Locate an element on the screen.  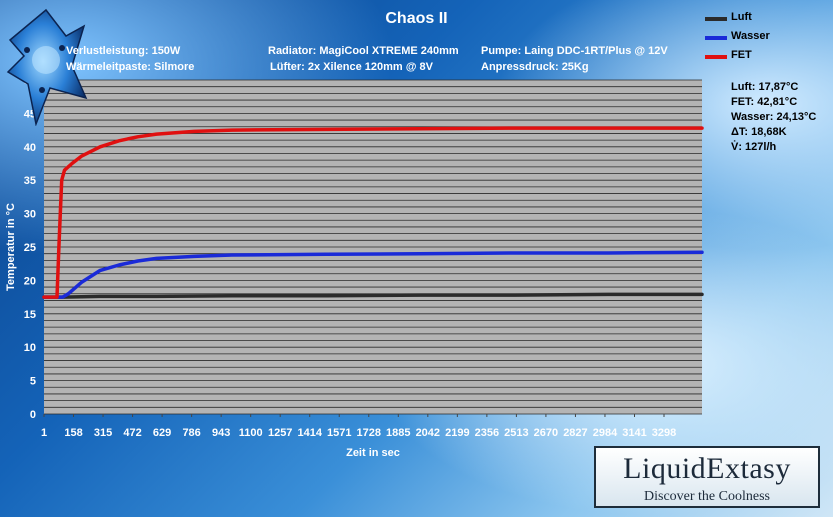
x-tick-label: 1571 is located at coordinates (339, 433).